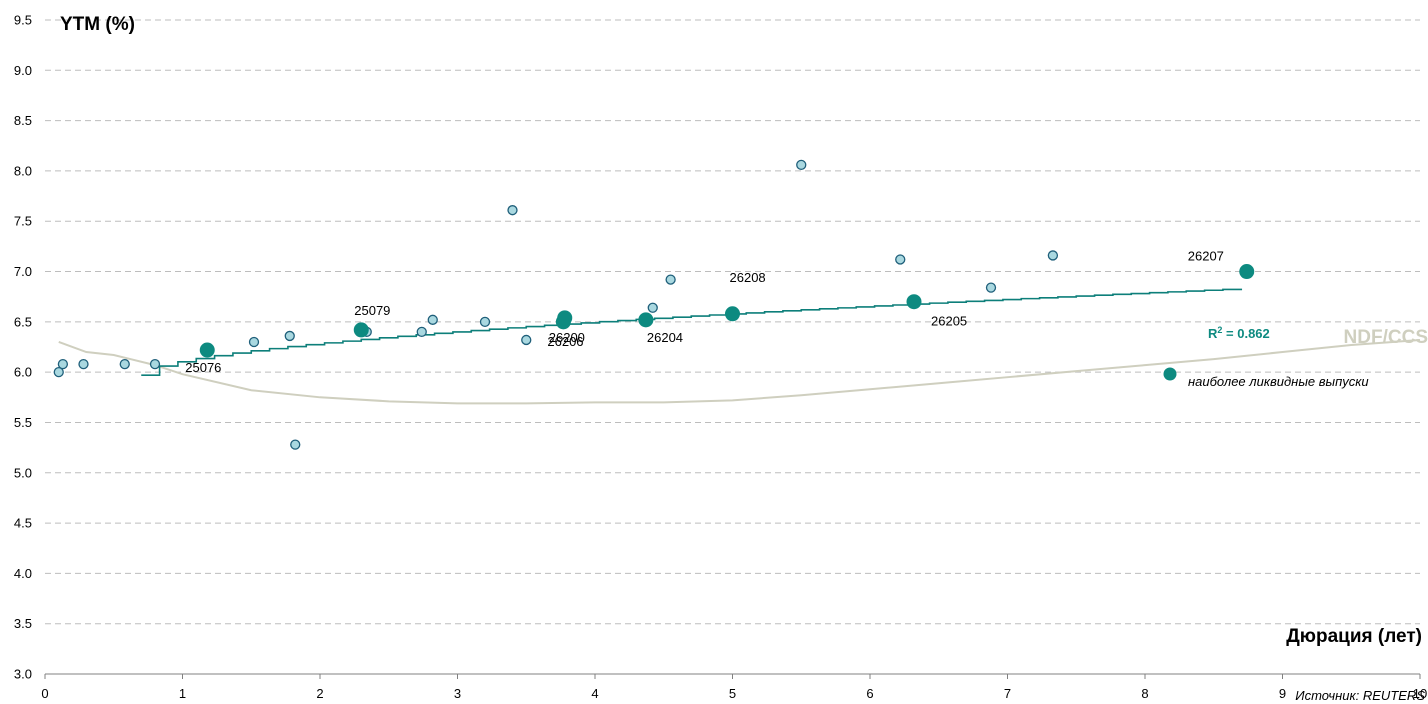 The image size is (1428, 704). I want to click on x-tick-label: 7, so click(1007, 693).